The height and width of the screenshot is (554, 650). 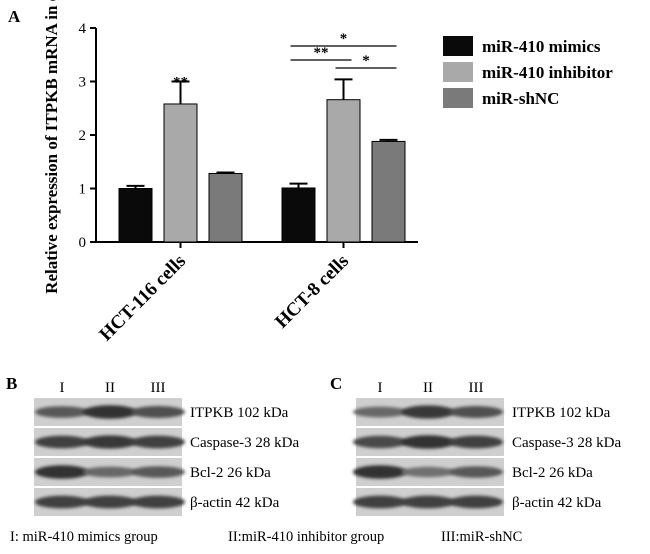 What do you see at coordinates (84, 537) in the screenshot?
I see `footer-group-1: I: miR-410 mimics group` at bounding box center [84, 537].